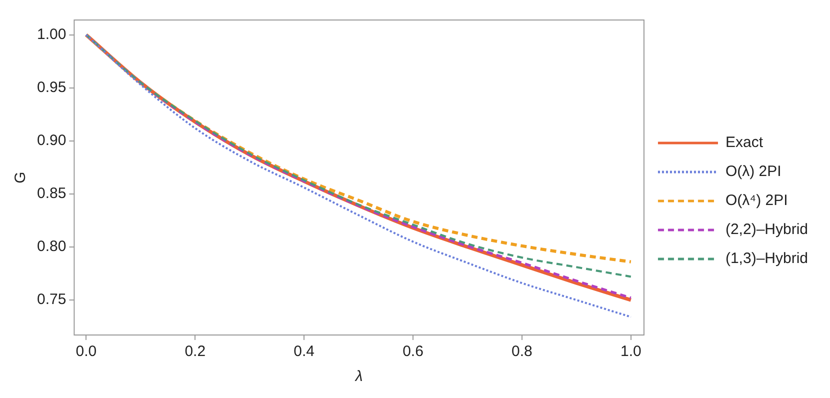 The height and width of the screenshot is (398, 830). Describe the element at coordinates (86, 351) in the screenshot. I see `x-tick-label: 0.0` at that location.